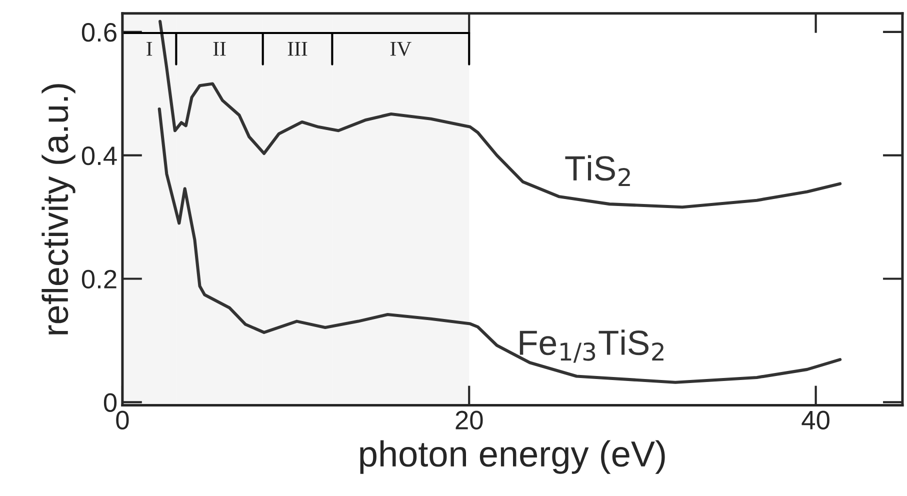  I want to click on x-tick-label: 0, so click(122, 420).